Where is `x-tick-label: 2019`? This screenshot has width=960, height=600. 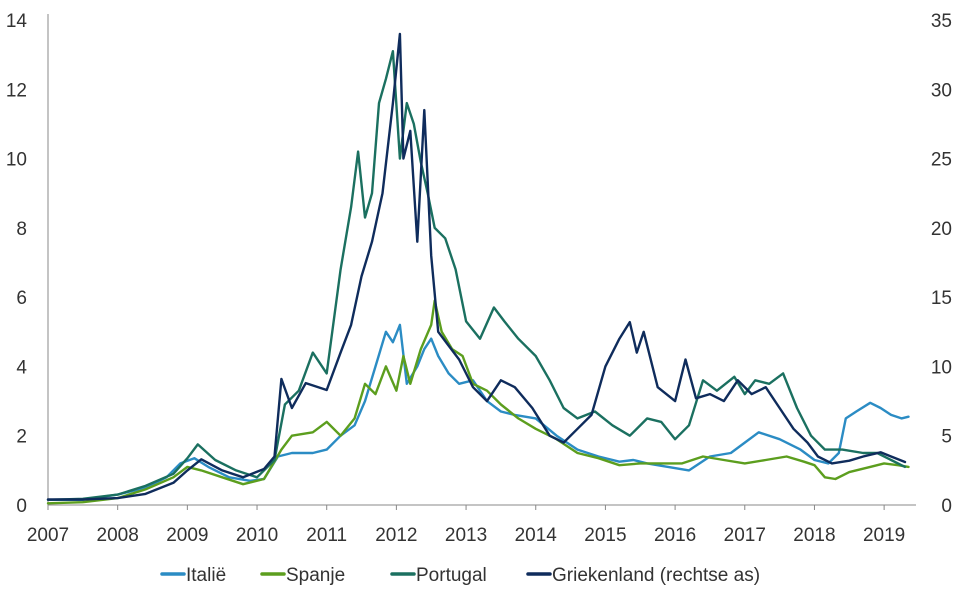
x-tick-label: 2019 is located at coordinates (884, 535).